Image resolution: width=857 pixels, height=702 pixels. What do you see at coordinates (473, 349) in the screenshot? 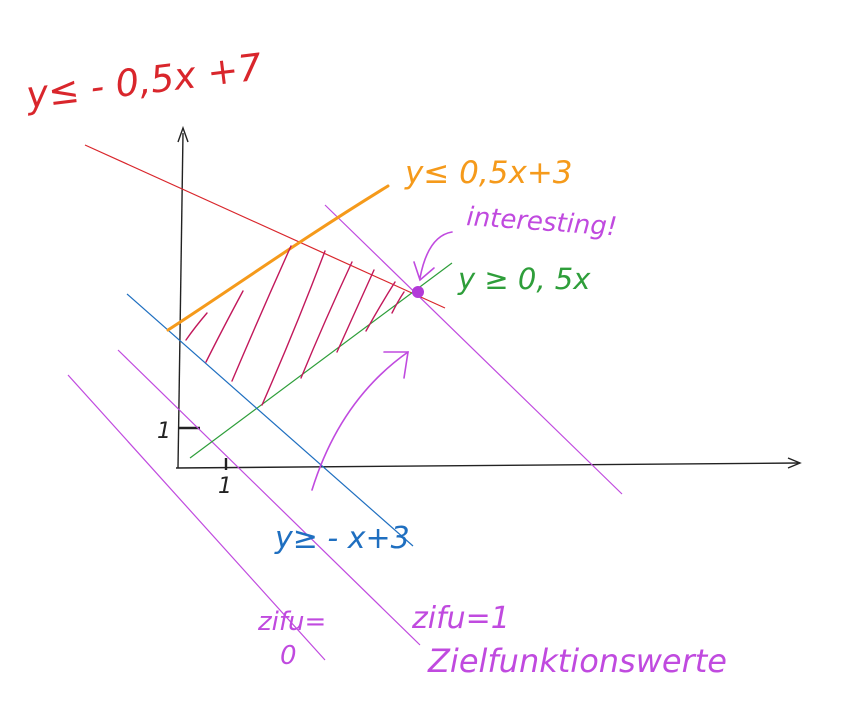
I see `objective-line-max` at bounding box center [473, 349].